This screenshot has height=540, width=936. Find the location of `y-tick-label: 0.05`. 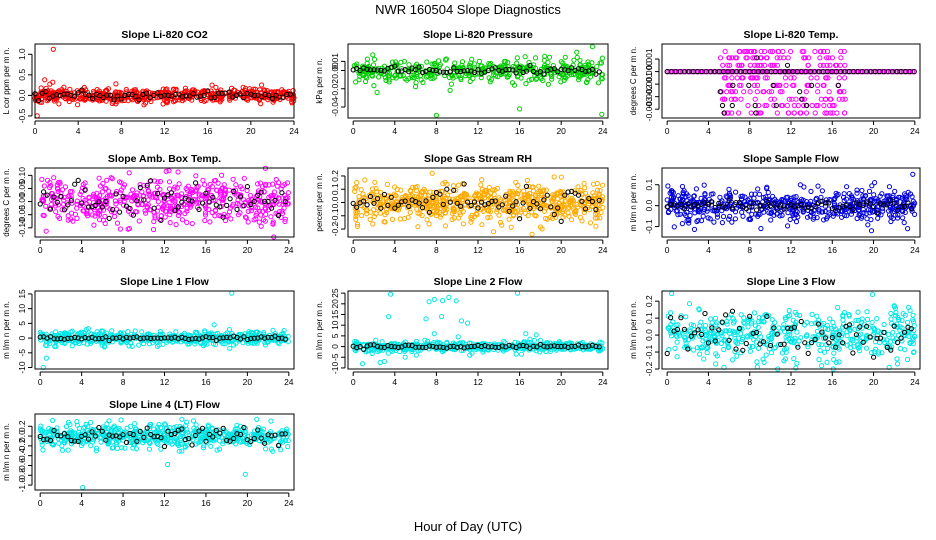

y-tick-label: 0.05 is located at coordinates (22, 188).